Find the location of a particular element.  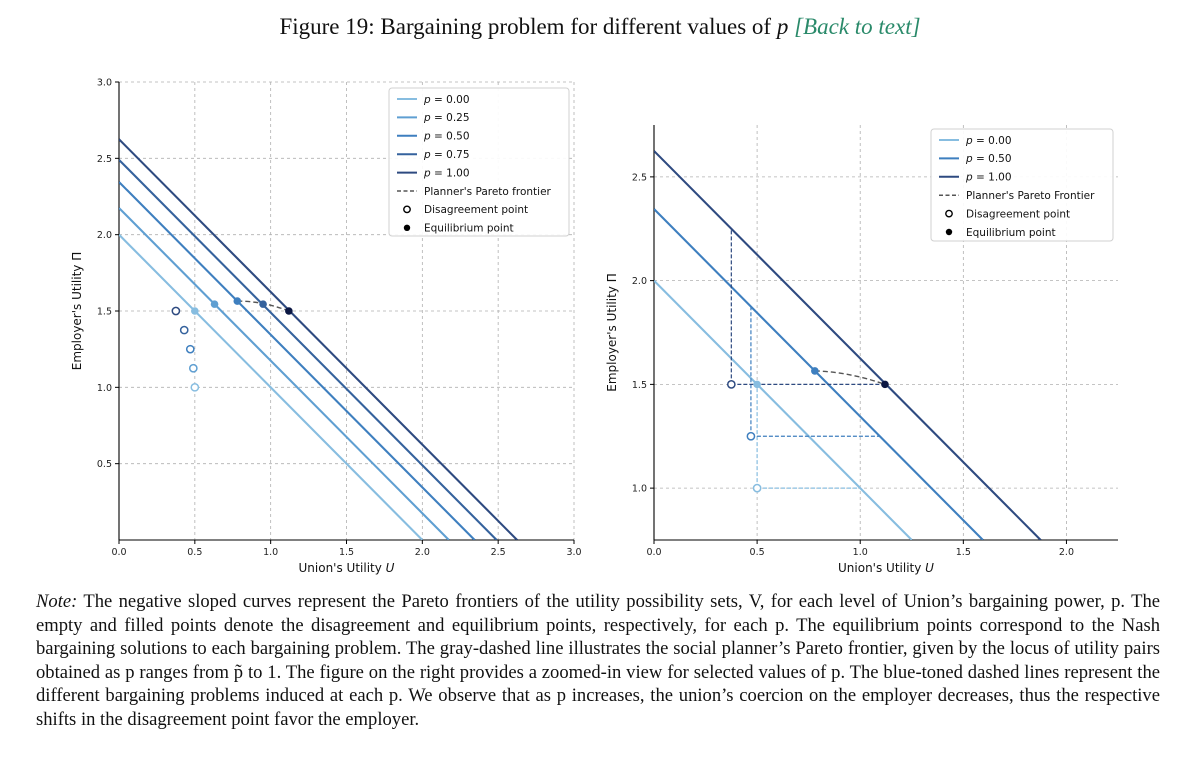

legend-label: p = 0.75 is located at coordinates (446, 155).